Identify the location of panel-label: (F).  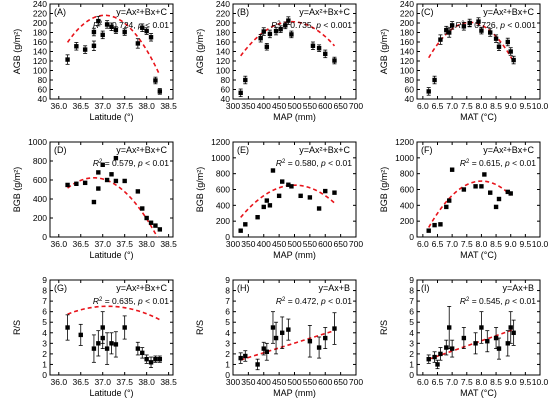
(427, 150).